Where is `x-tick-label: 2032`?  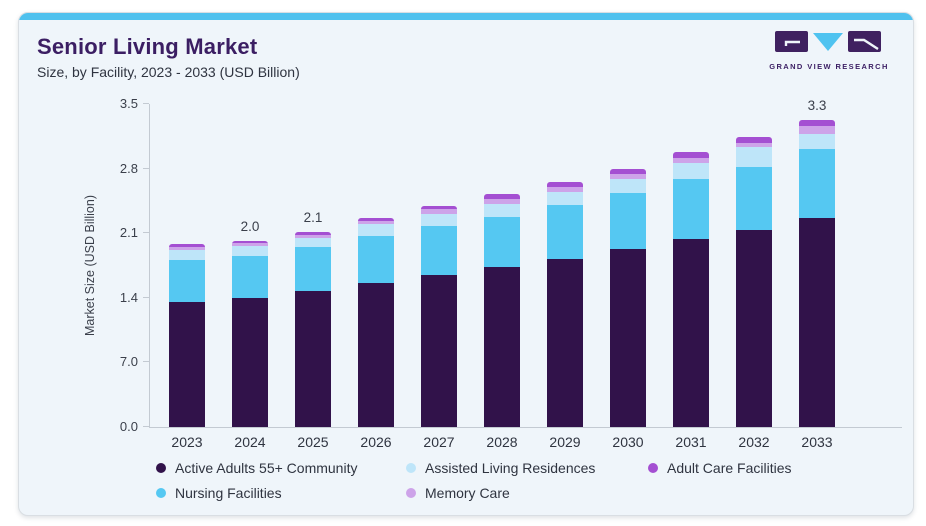 x-tick-label: 2032 is located at coordinates (754, 442).